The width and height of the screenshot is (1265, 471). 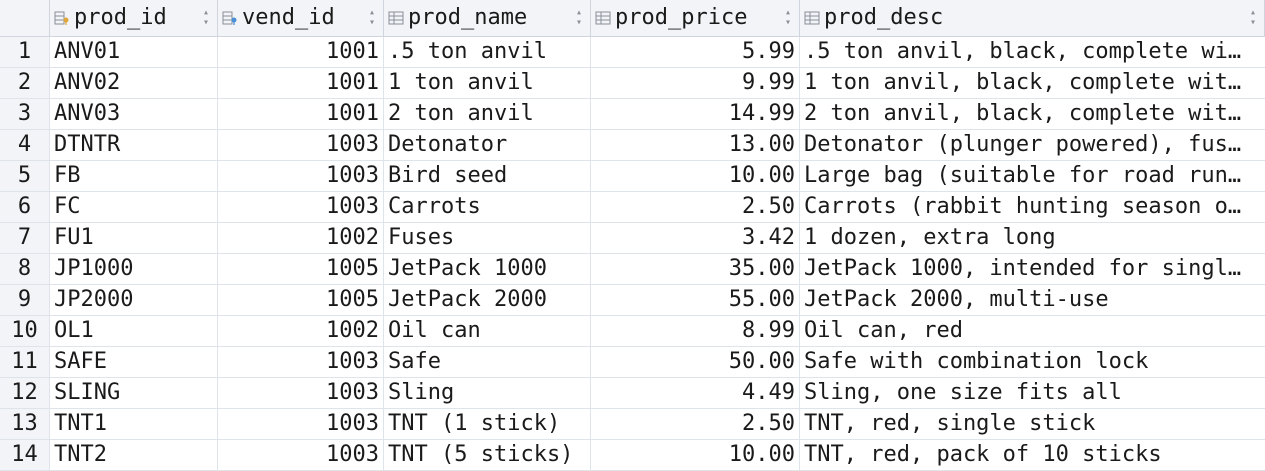 What do you see at coordinates (25, 269) in the screenshot?
I see `row-number: 8` at bounding box center [25, 269].